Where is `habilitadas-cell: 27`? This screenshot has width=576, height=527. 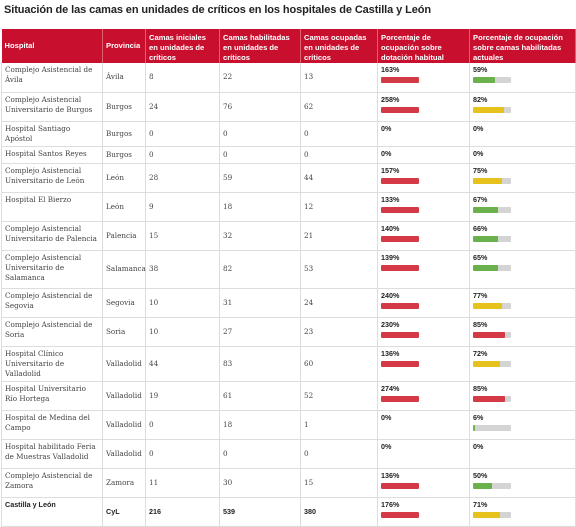
habilitadas-cell: 27 is located at coordinates (260, 332).